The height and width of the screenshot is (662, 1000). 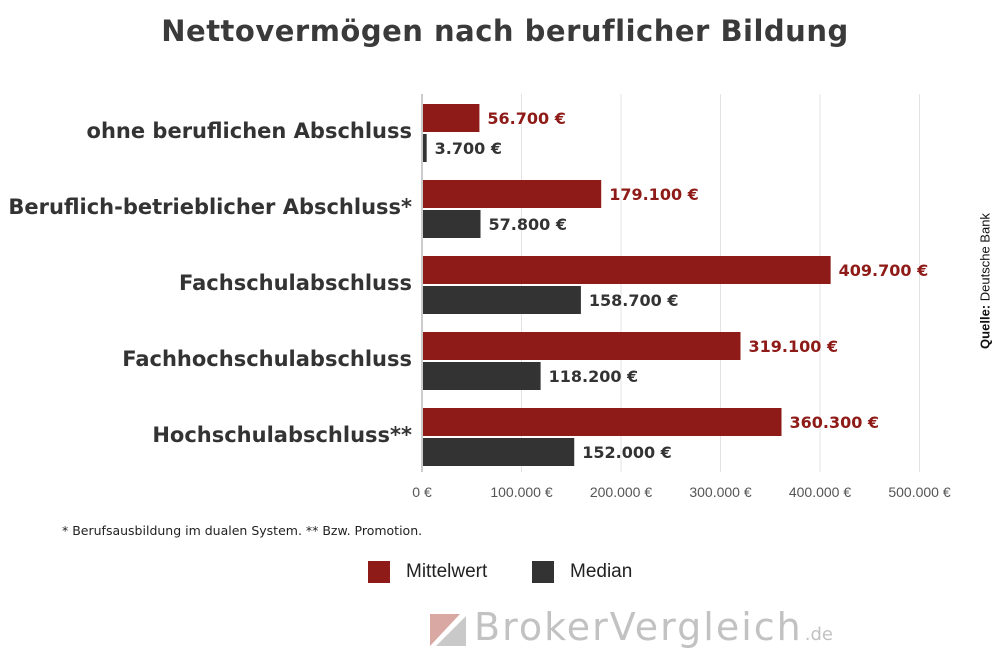 What do you see at coordinates (834, 422) in the screenshot?
I see `data-label-mittelwert: 360.300 €` at bounding box center [834, 422].